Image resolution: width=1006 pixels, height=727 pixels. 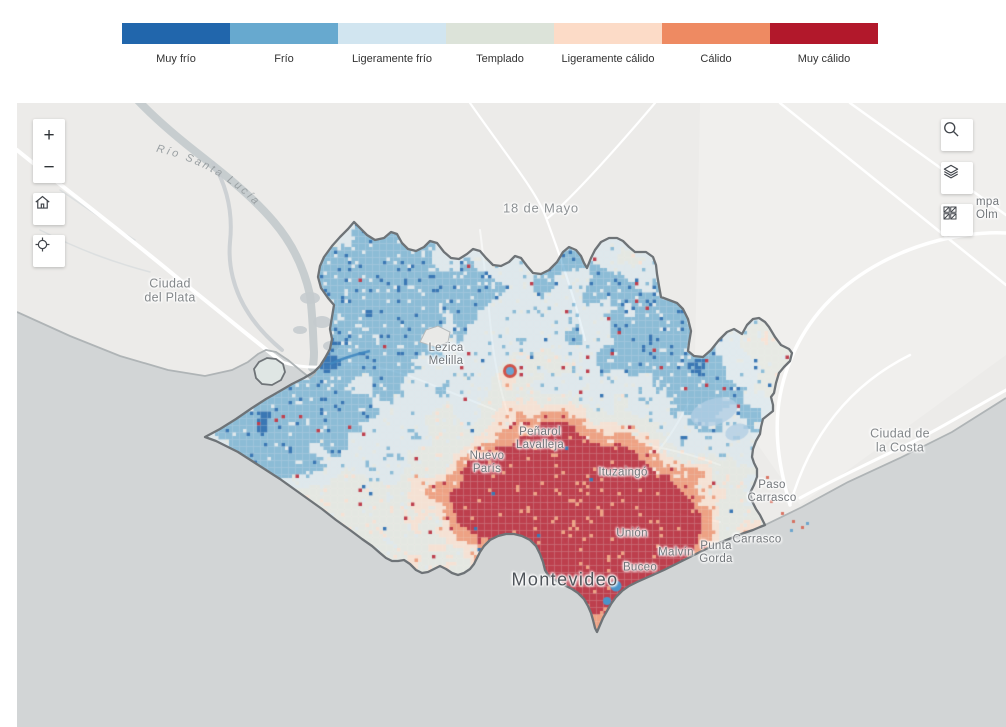 I want to click on legend-label-ligeramente-frio: Ligeramente frío, so click(x=392, y=59).